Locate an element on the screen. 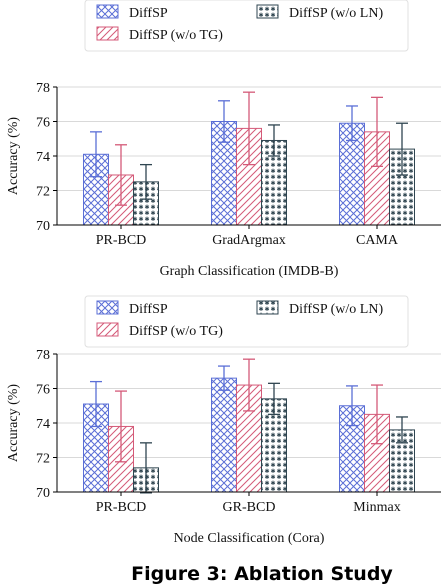 The height and width of the screenshot is (588, 441). x-tick-label-gradargmax: GradArgmax is located at coordinates (249, 240).